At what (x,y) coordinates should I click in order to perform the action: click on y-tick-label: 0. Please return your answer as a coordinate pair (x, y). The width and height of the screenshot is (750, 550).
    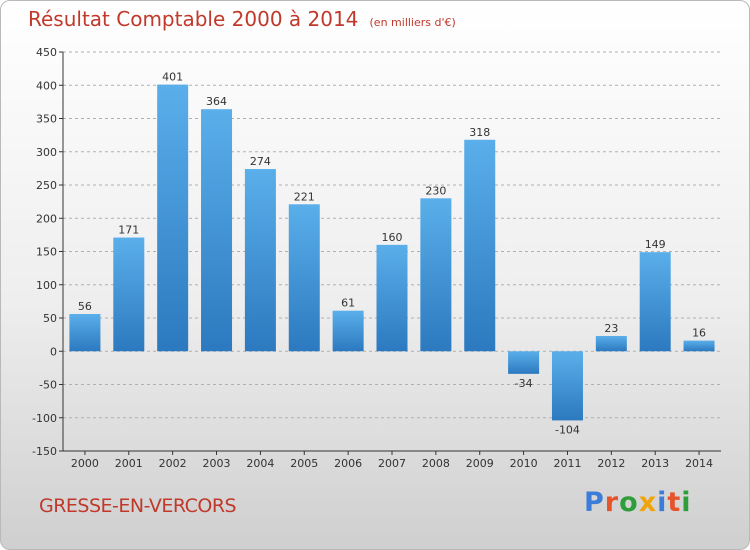
    Looking at the image, I should click on (53, 351).